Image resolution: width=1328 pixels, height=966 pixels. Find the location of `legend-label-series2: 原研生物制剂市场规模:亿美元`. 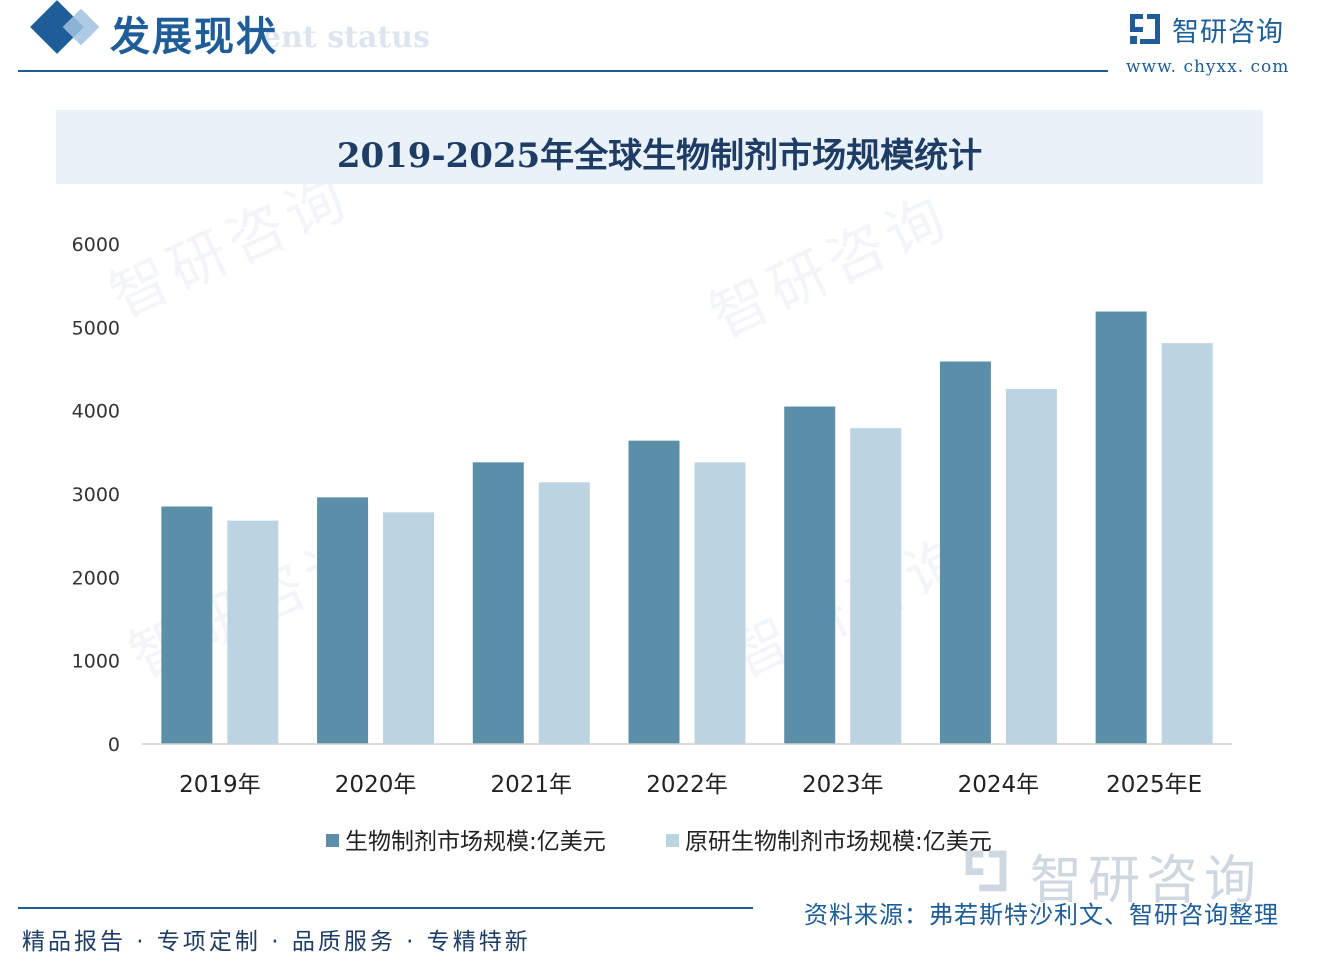

legend-label-series2: 原研生物制剂市场规模:亿美元 is located at coordinates (838, 842).